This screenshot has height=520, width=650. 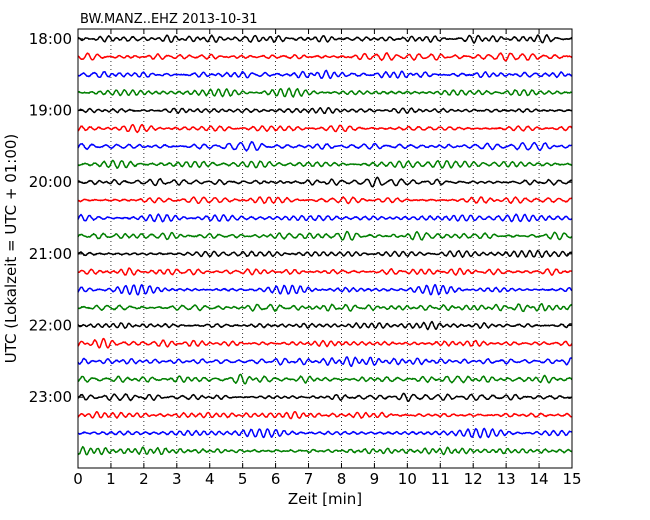 What do you see at coordinates (111, 479) in the screenshot?
I see `x-tick-label: 1` at bounding box center [111, 479].